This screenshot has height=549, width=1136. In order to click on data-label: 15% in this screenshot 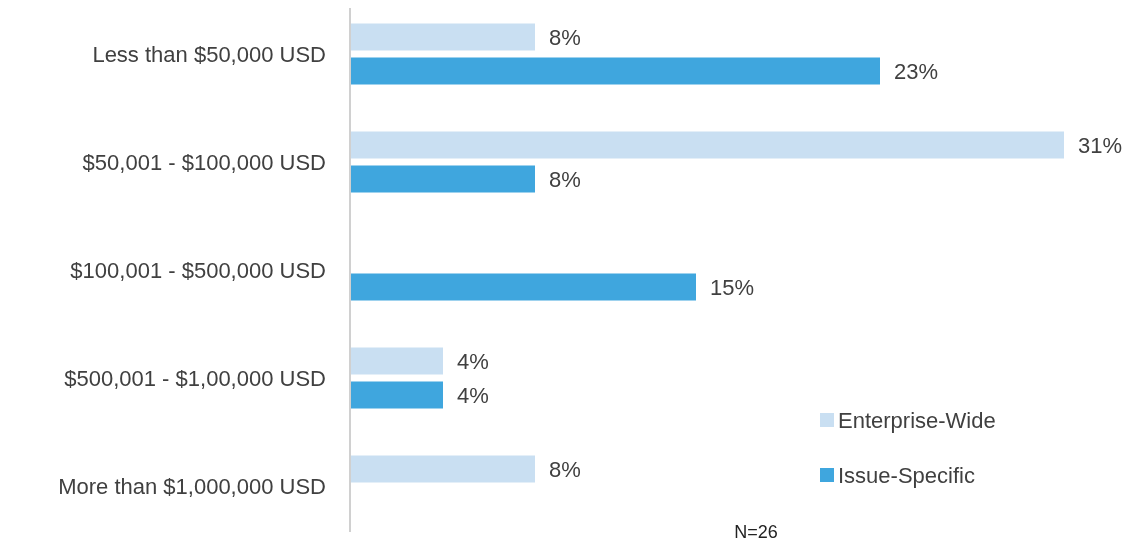, I will do `click(732, 287)`.